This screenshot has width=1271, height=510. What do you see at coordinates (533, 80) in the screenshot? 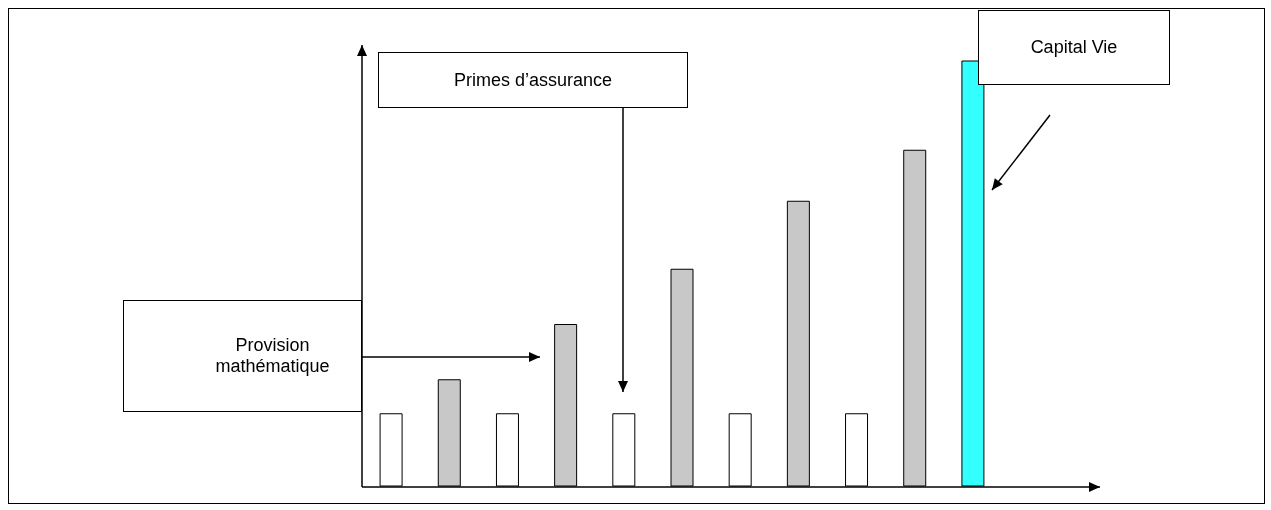
I see `text-box: Primes d’assurance` at bounding box center [533, 80].